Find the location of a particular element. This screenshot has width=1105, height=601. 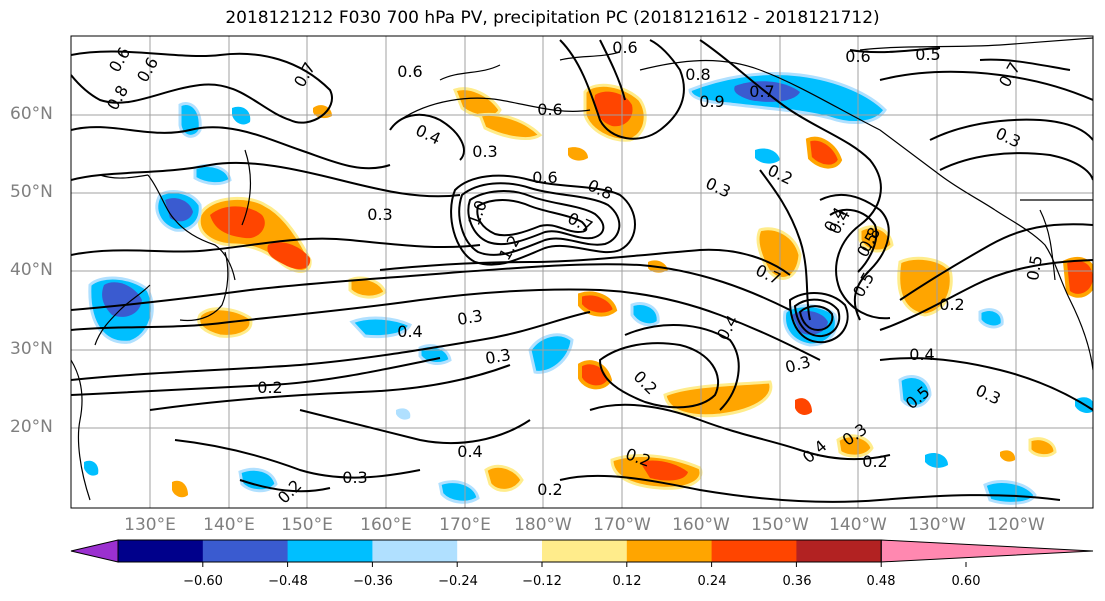

colorbar-tick-label-neg024: −0.24 is located at coordinates (458, 581).